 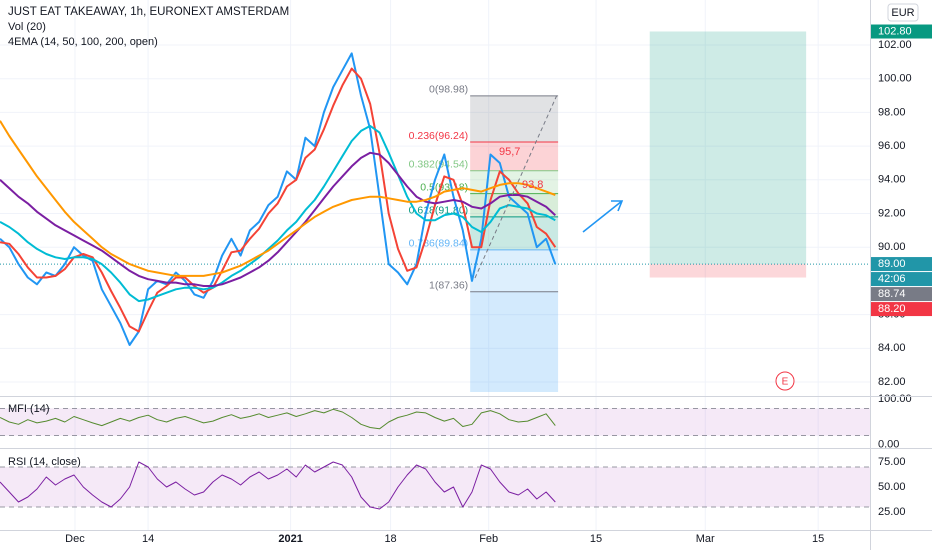 I want to click on y-tick-label: 92.00, so click(x=892, y=213).